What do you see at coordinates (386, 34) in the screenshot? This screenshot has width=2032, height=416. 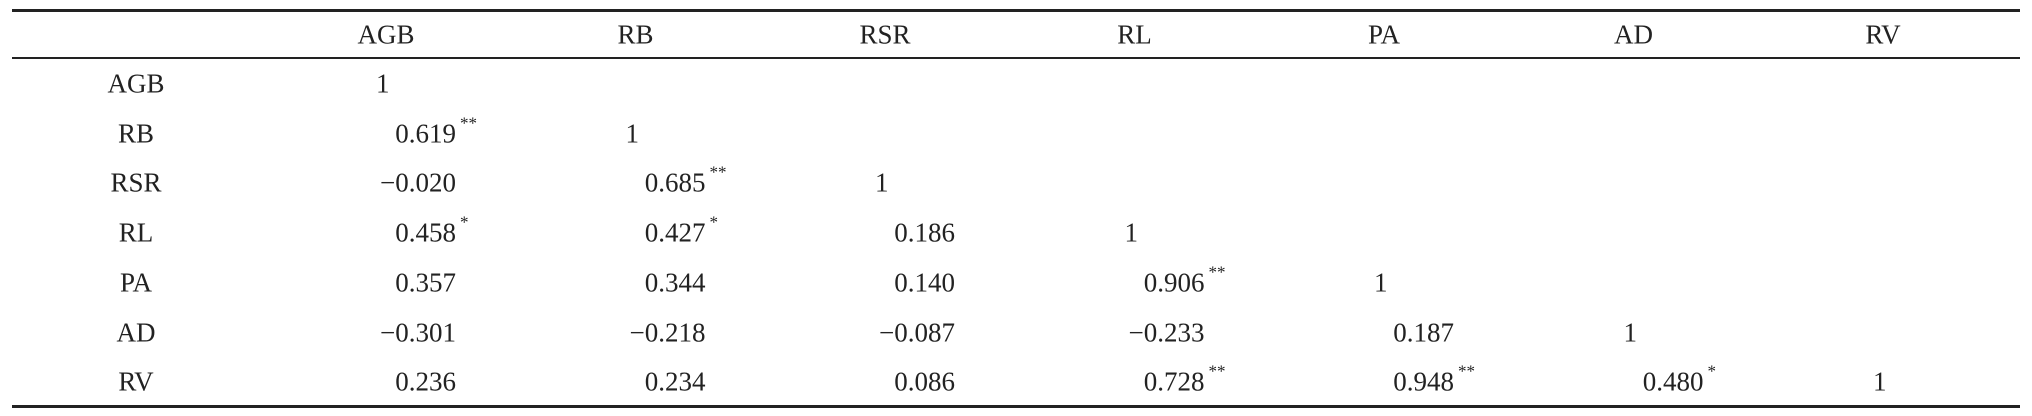 I see `column-header: AGB` at bounding box center [386, 34].